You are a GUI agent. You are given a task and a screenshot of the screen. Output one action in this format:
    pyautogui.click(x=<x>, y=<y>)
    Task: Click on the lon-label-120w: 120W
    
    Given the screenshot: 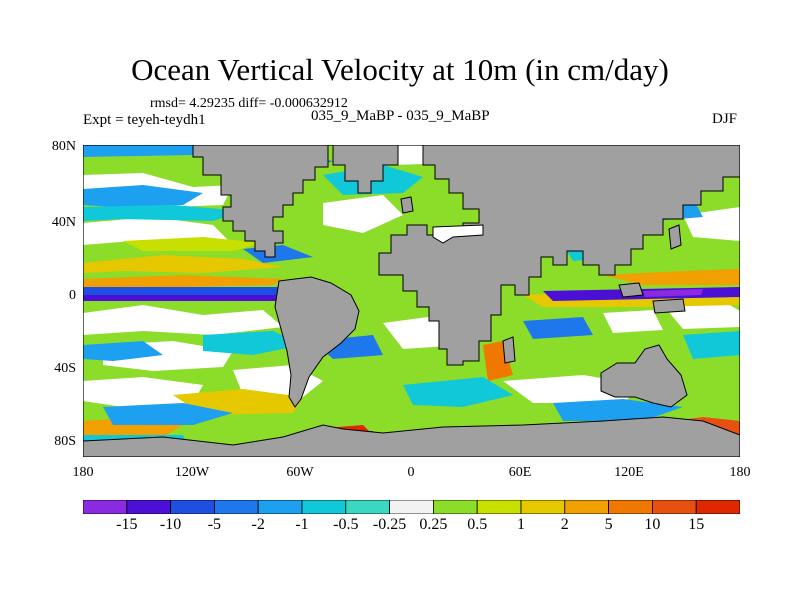 What is the action you would take?
    pyautogui.click(x=192, y=472)
    